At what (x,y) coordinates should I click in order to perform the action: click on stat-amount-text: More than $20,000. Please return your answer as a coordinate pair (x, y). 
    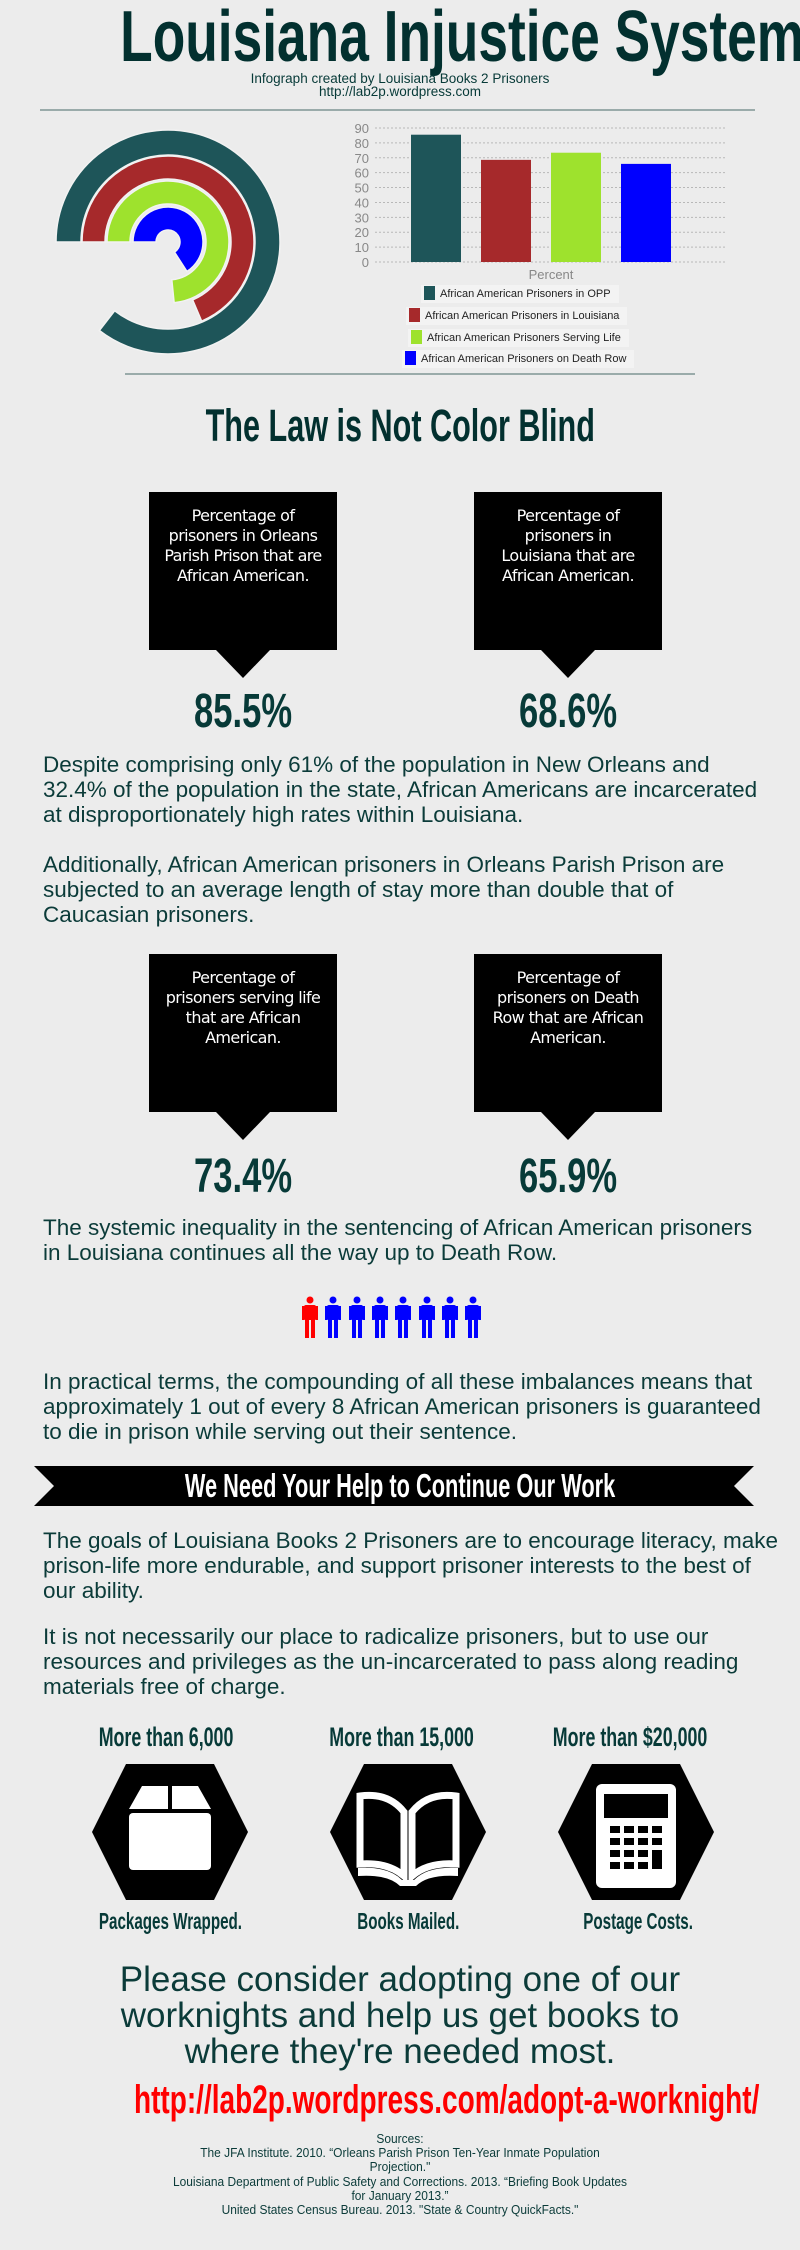
    Looking at the image, I should click on (630, 1737).